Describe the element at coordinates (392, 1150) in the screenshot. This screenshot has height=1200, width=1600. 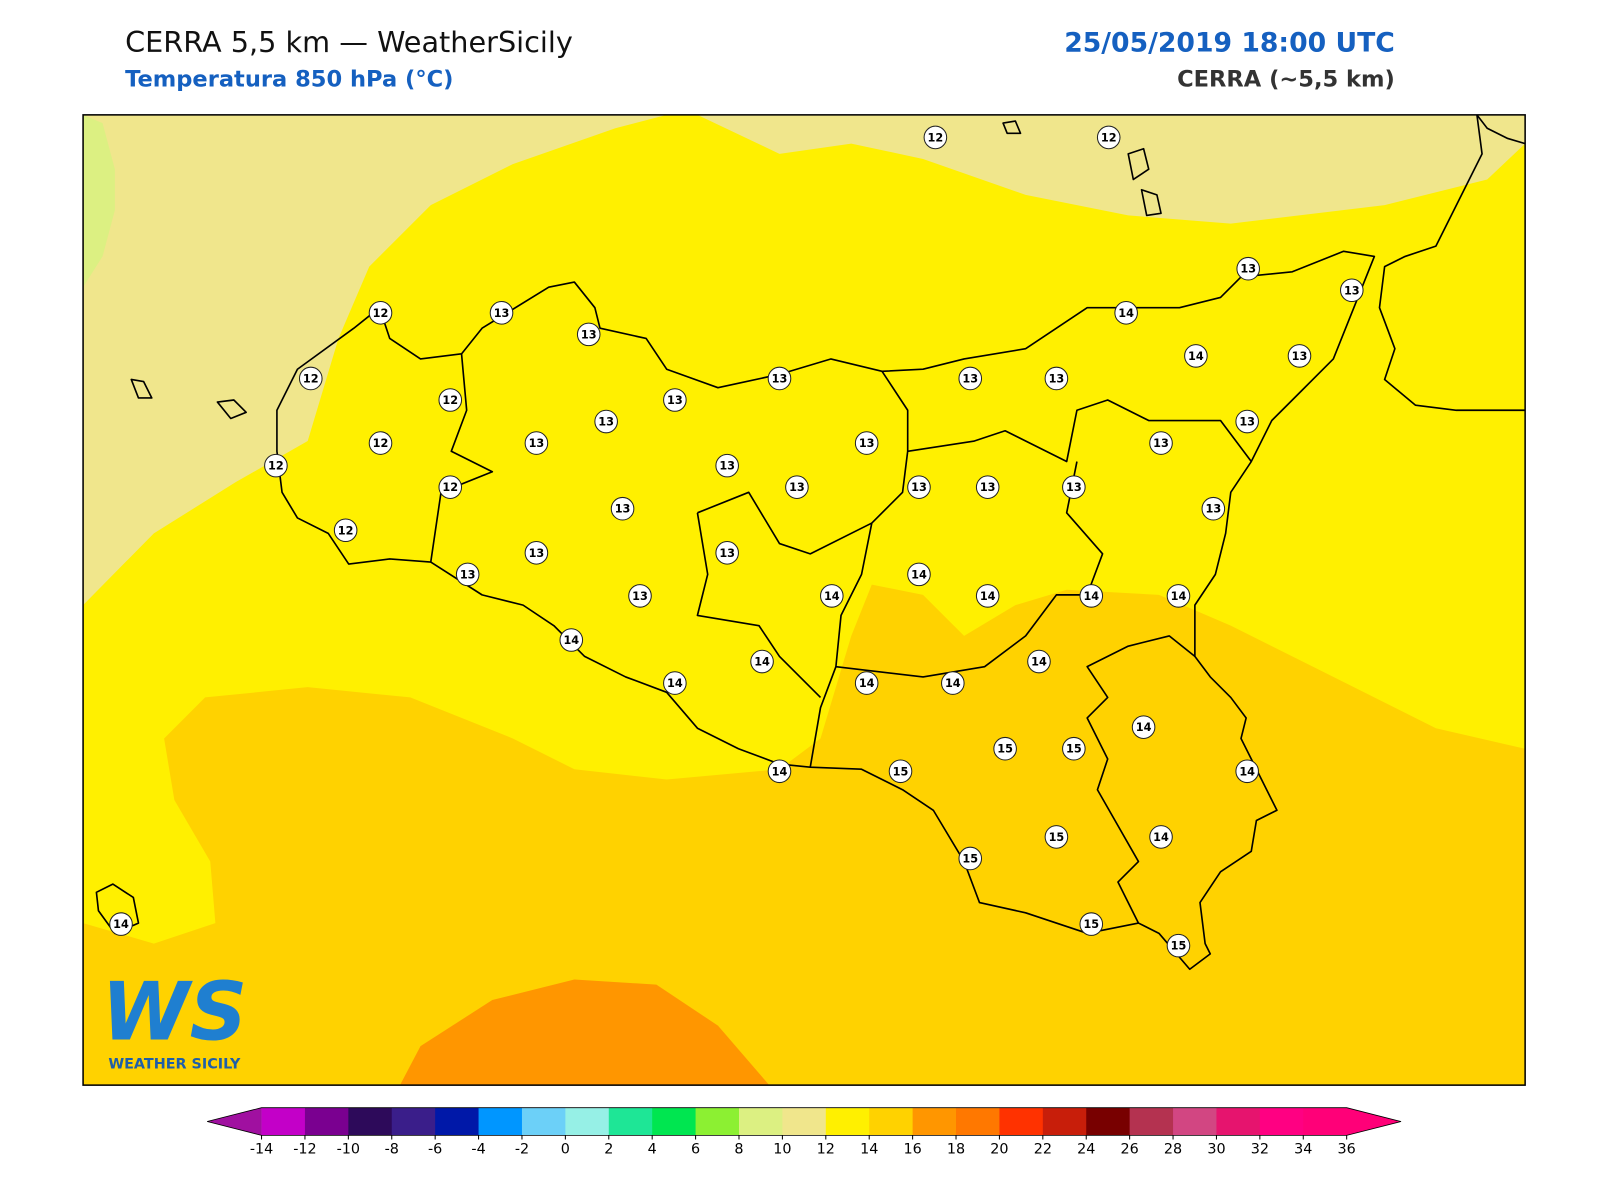
I see `colorbar-tick-label: -8` at that location.